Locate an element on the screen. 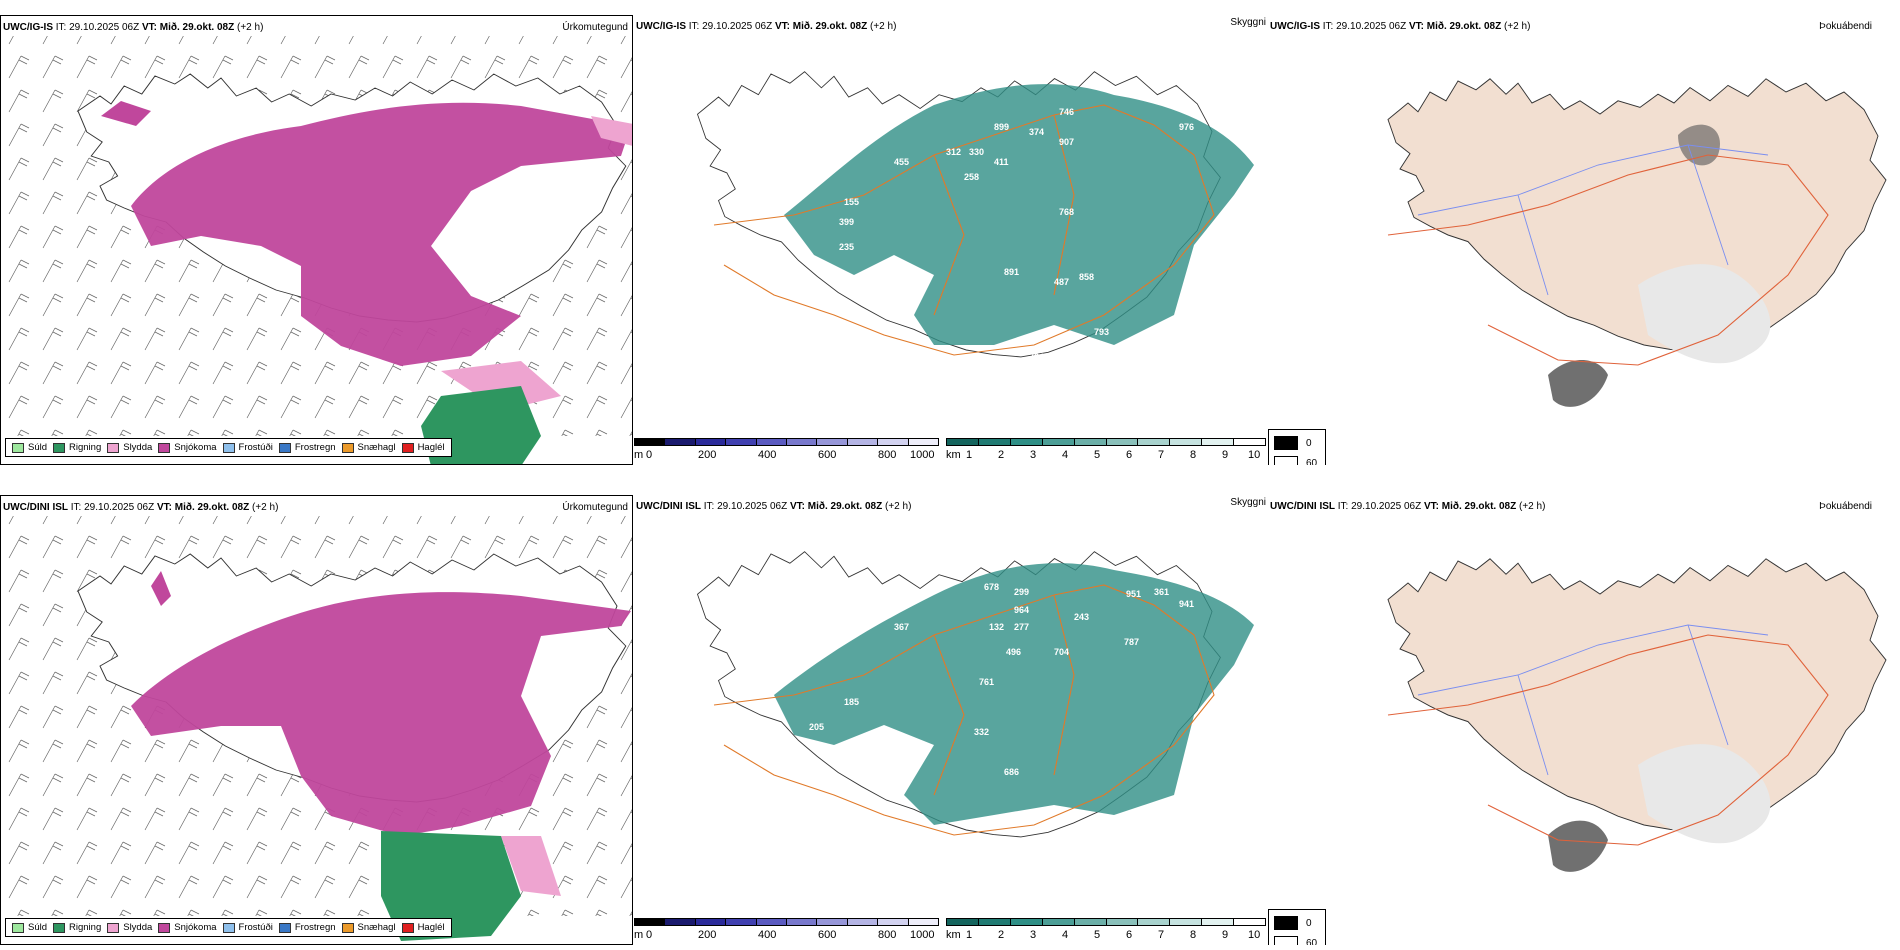  visibility-value-label: 976 is located at coordinates (1186, 127).